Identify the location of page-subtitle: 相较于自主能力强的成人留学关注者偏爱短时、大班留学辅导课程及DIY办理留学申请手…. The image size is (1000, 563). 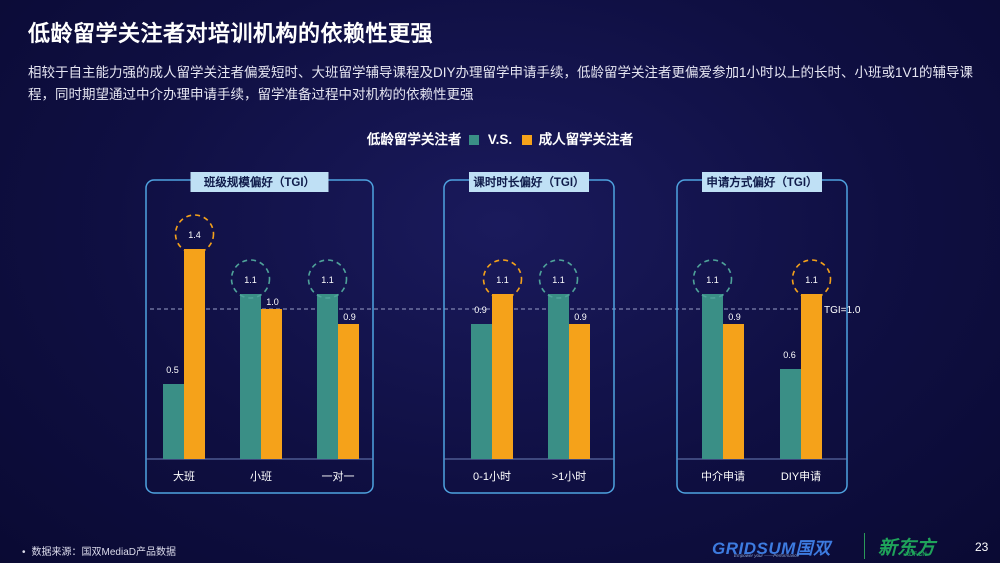
(501, 83).